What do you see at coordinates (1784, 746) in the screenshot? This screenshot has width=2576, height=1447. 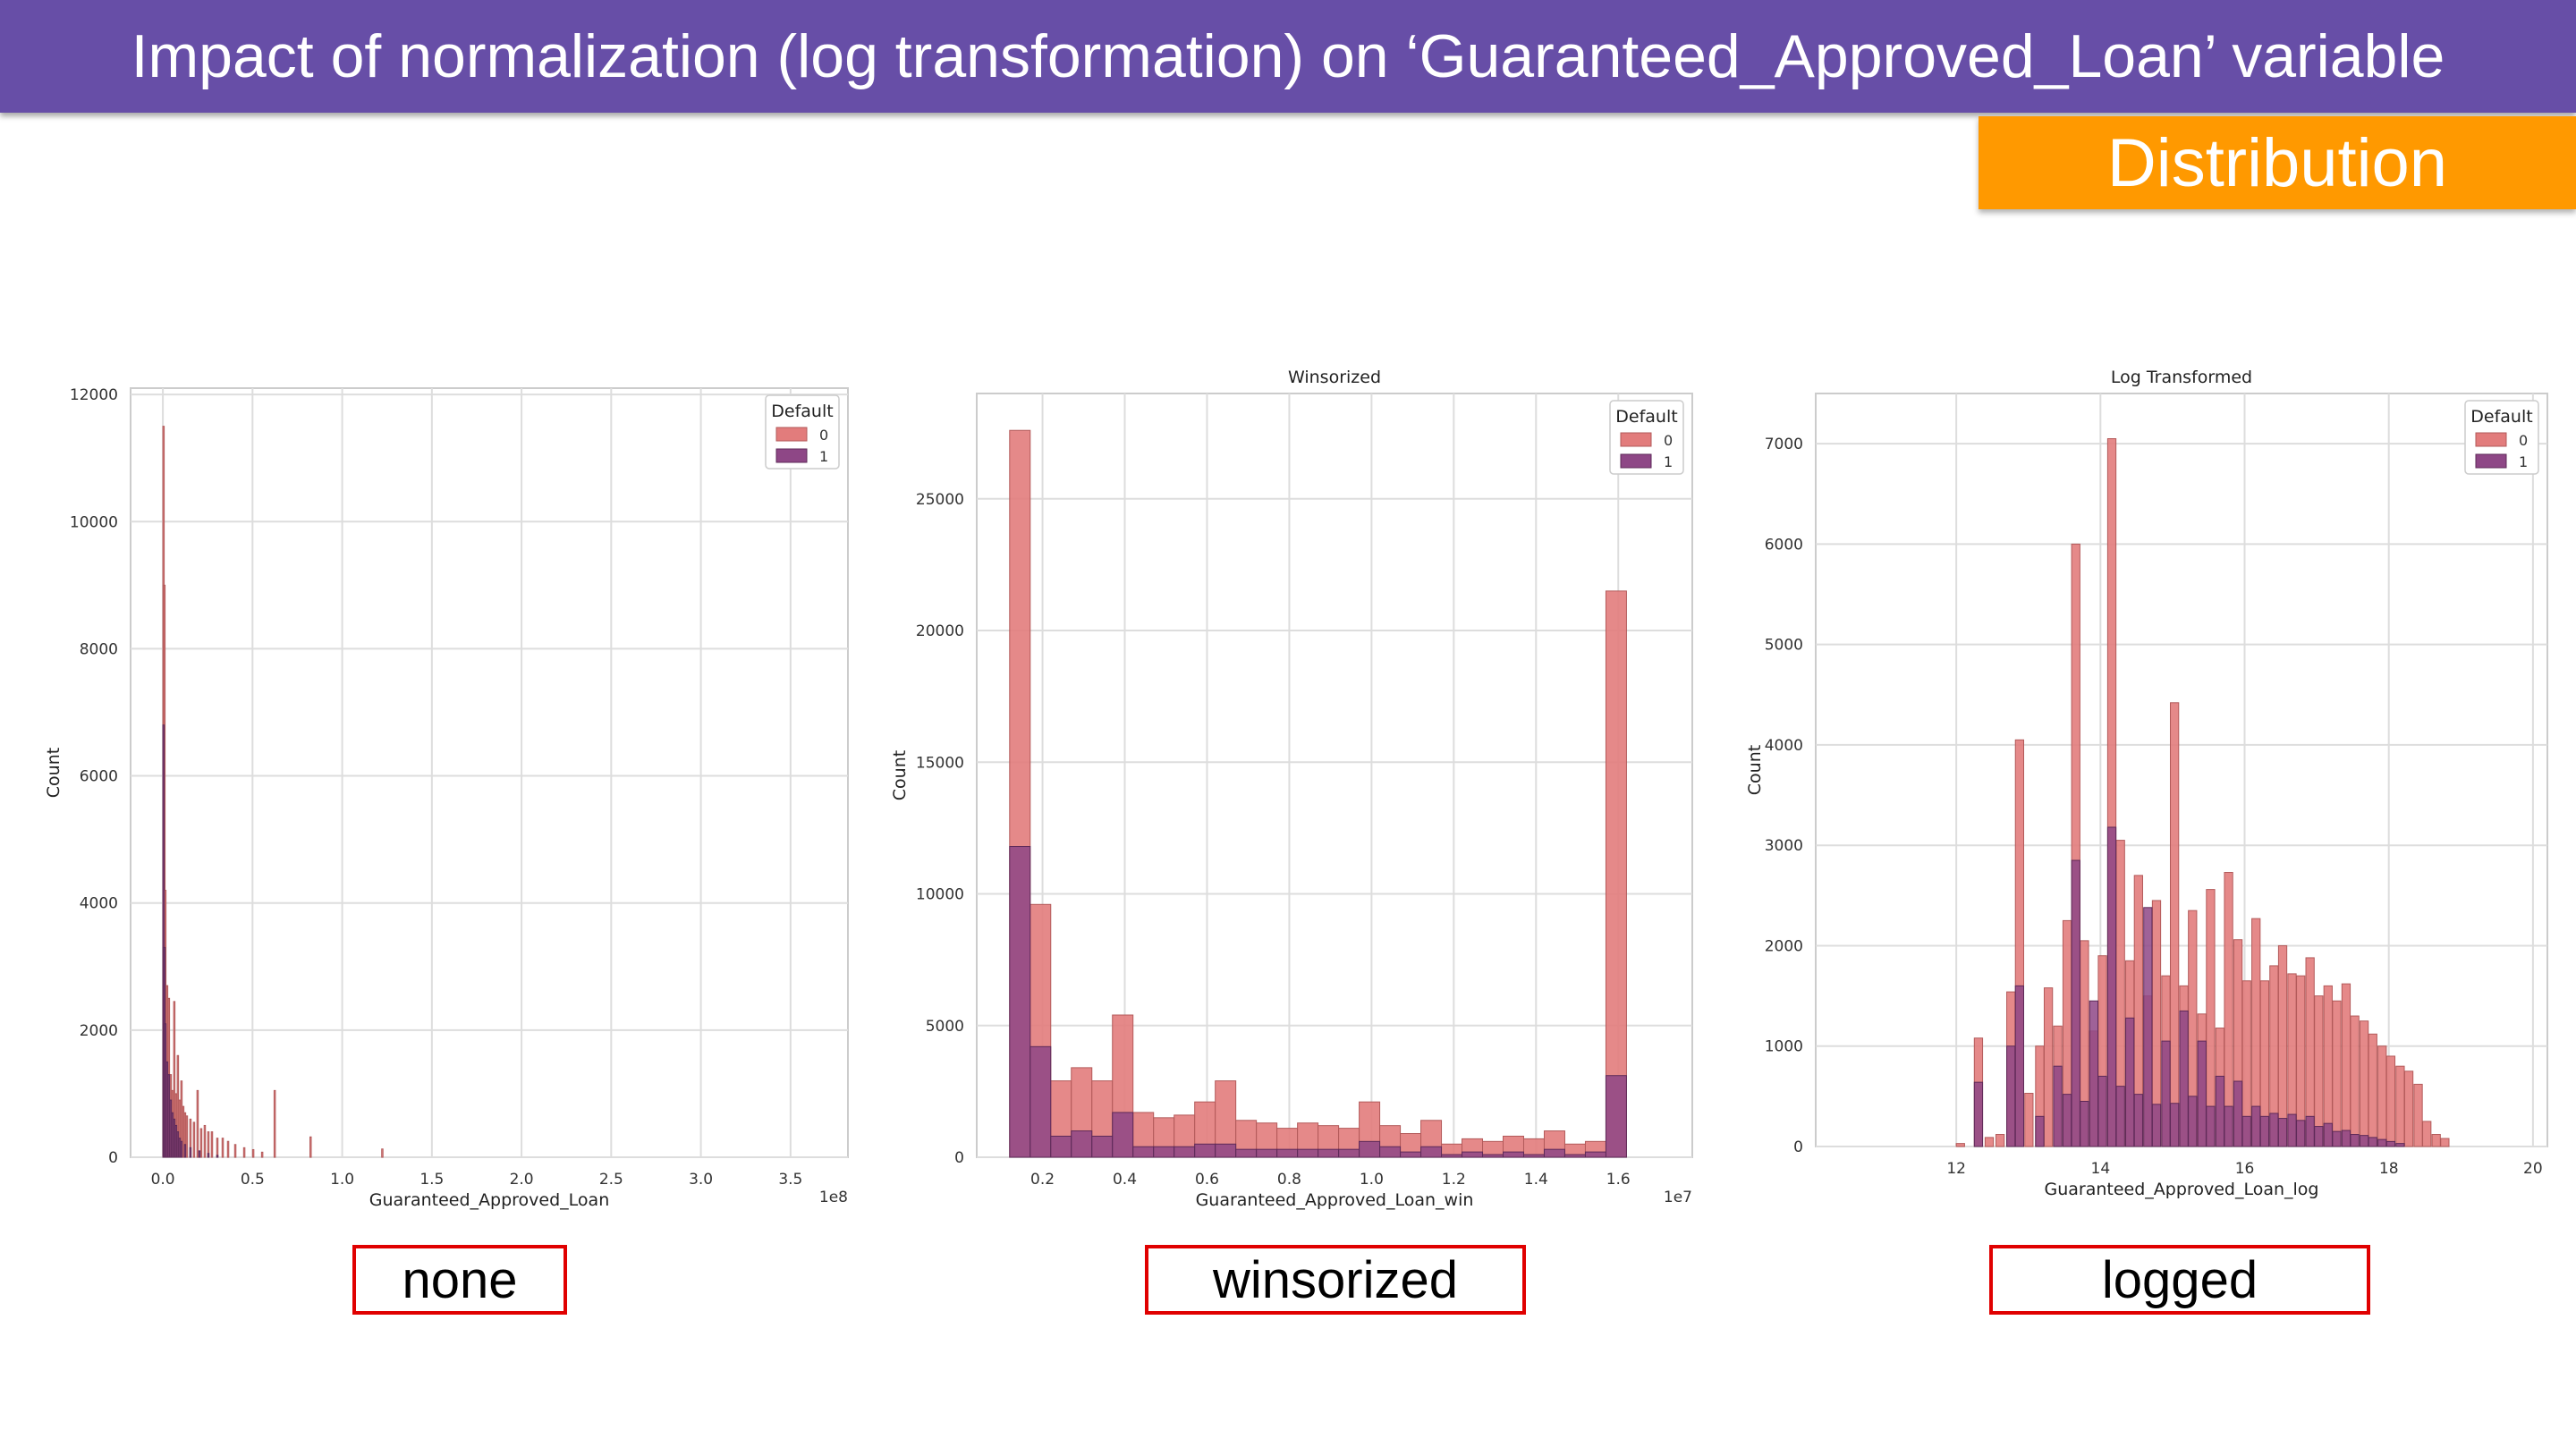 I see `y-tick-label: 4000` at bounding box center [1784, 746].